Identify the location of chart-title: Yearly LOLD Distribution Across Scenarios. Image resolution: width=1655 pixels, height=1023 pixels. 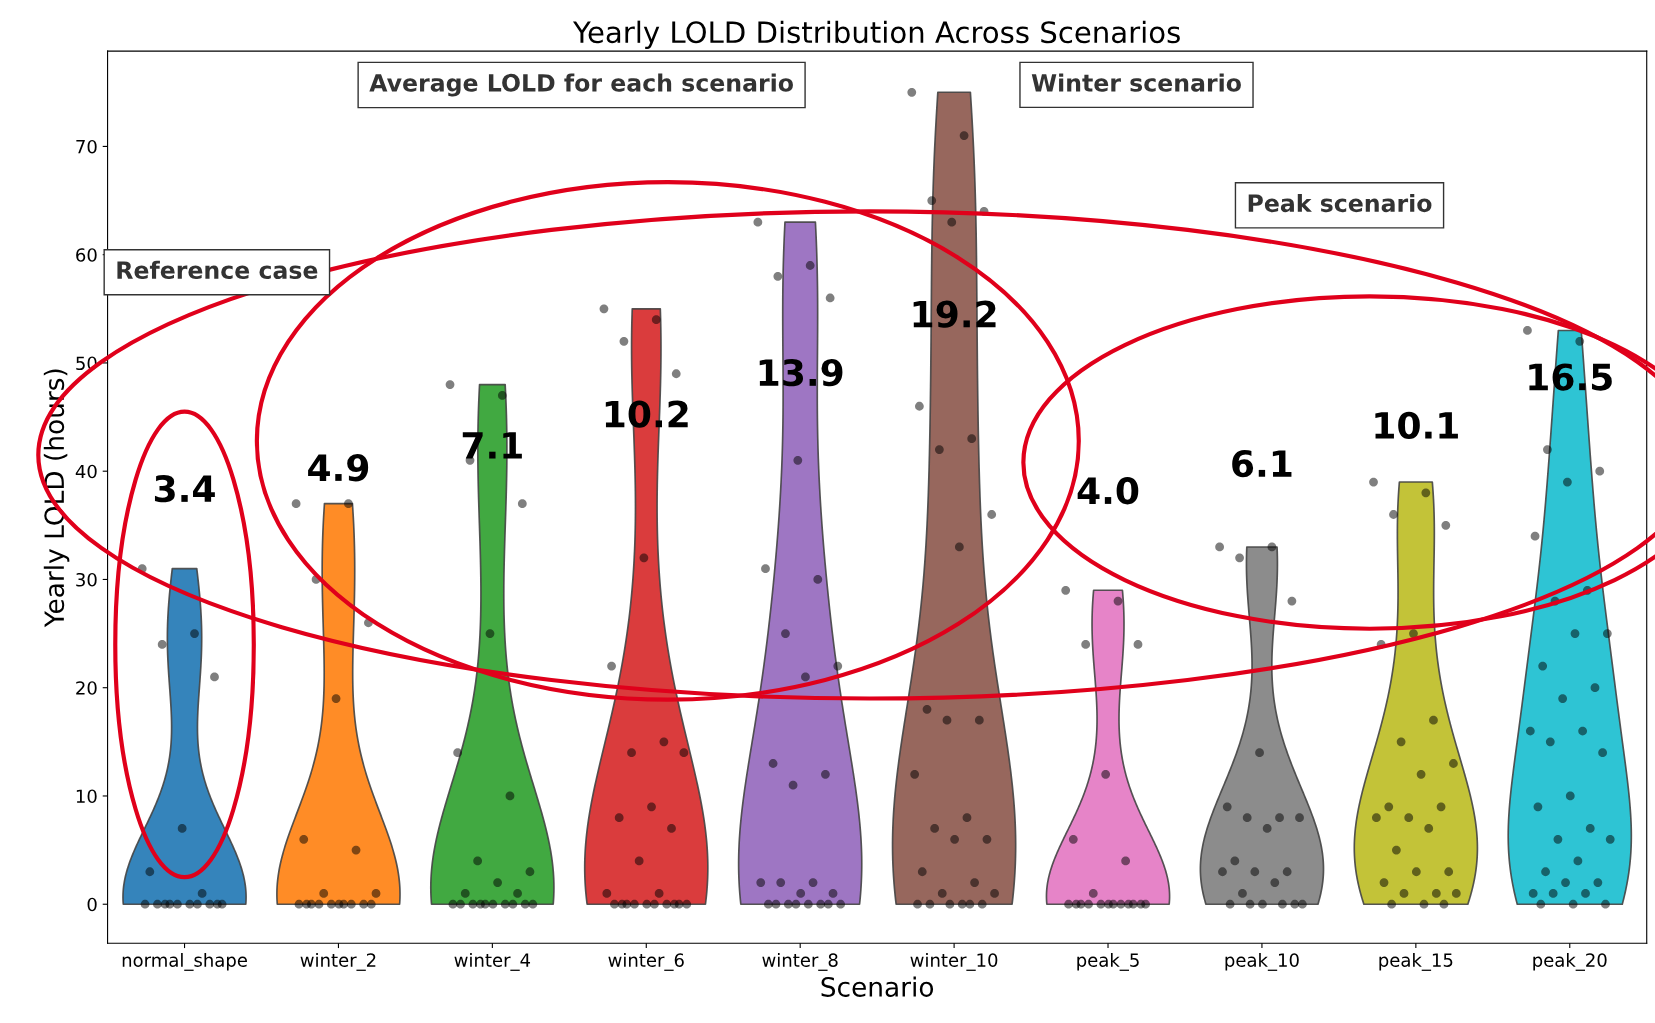
(876, 34).